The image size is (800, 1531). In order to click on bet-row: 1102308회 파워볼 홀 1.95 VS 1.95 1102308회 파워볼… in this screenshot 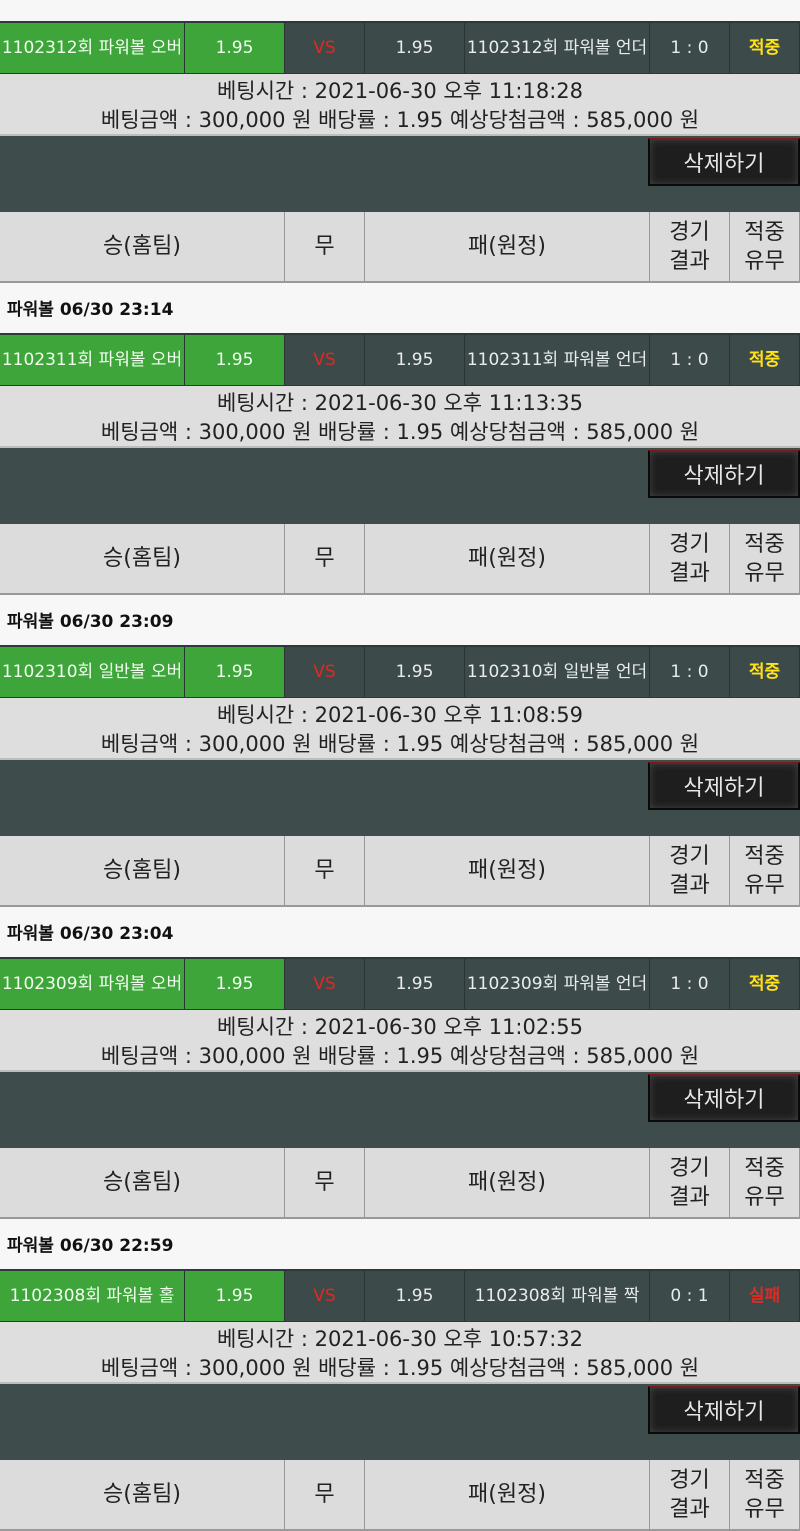, I will do `click(400, 1295)`.